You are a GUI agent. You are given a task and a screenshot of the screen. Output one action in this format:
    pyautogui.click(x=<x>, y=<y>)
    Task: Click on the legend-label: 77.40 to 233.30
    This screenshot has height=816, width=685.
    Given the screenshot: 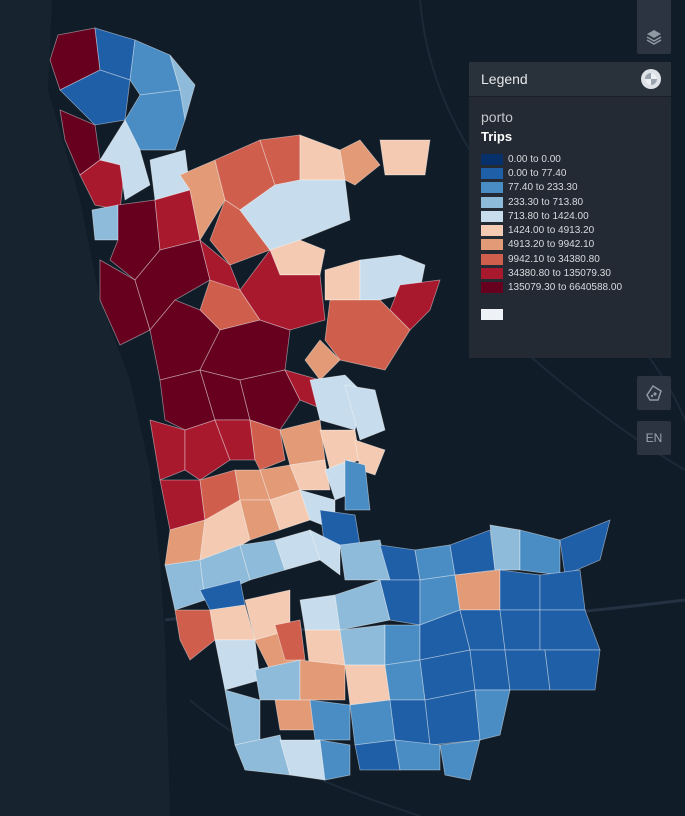 What is the action you would take?
    pyautogui.click(x=543, y=188)
    